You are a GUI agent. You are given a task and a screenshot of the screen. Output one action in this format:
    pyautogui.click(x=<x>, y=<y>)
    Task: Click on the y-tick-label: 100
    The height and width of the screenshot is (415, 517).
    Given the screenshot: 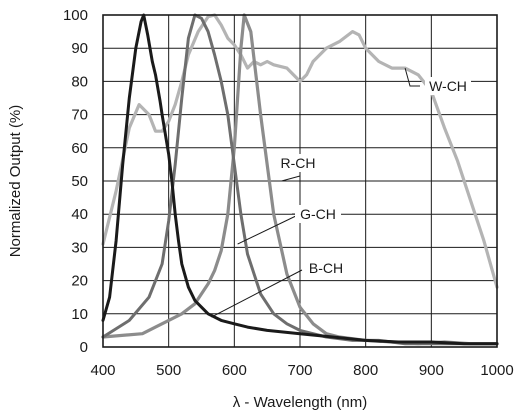 What is the action you would take?
    pyautogui.click(x=75, y=15)
    